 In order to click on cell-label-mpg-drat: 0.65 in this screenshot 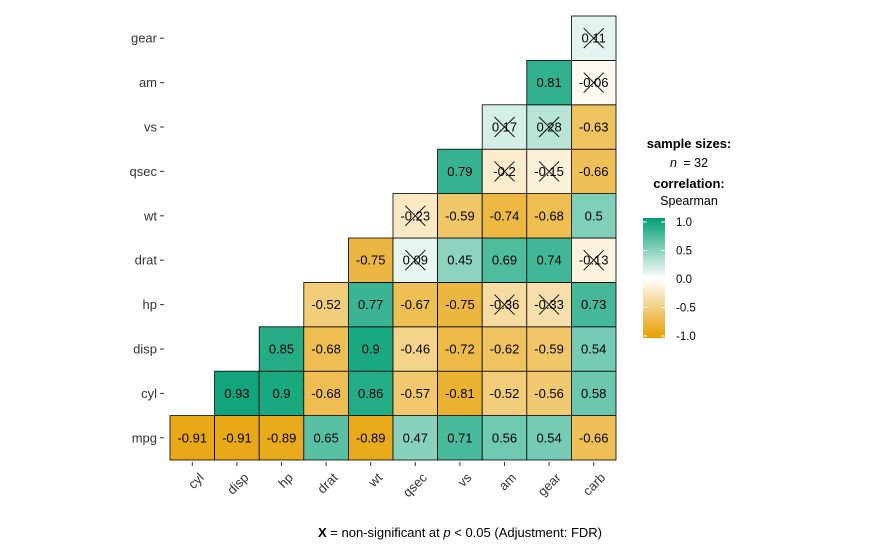, I will do `click(325, 437)`.